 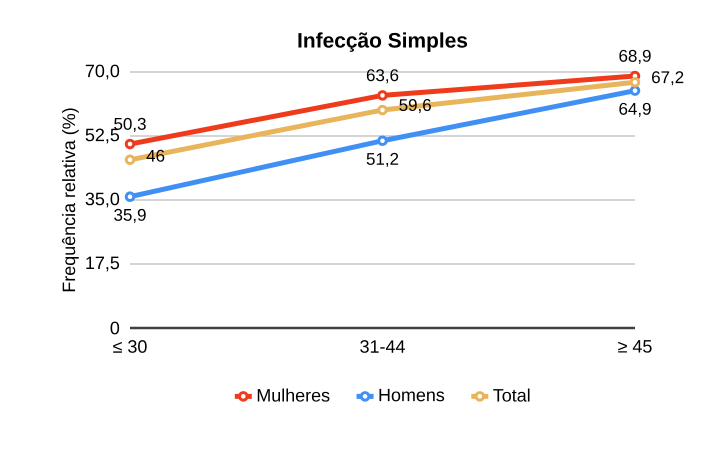 I want to click on legend-label: Mulheres, so click(x=294, y=395).